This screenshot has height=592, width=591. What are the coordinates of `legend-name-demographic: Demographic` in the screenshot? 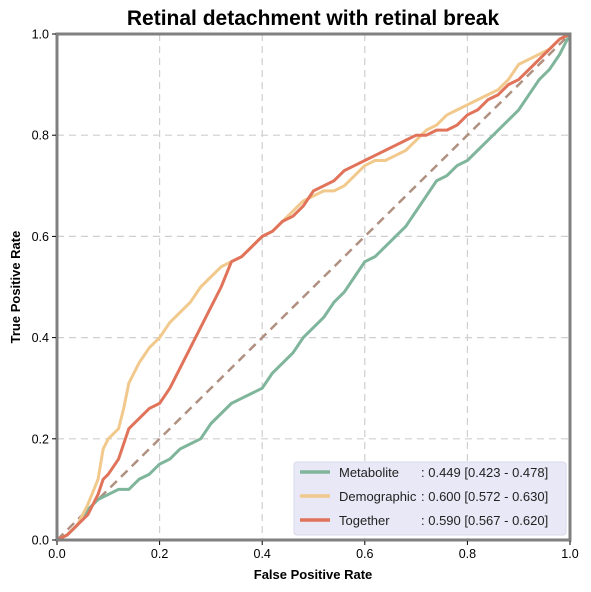 It's located at (378, 496).